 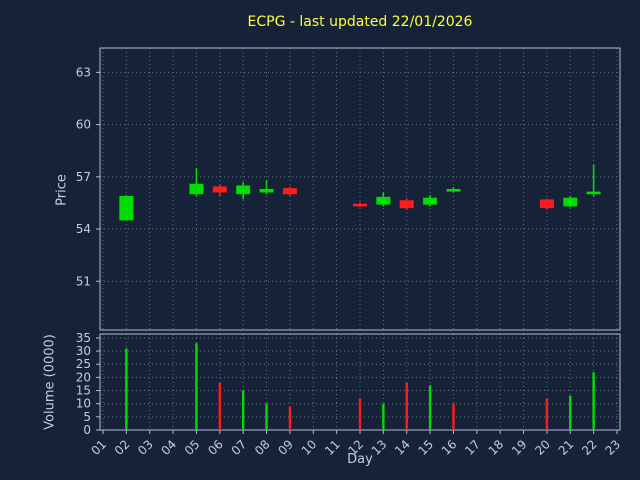 I want to click on x-tick-label: 01, so click(x=98, y=447).